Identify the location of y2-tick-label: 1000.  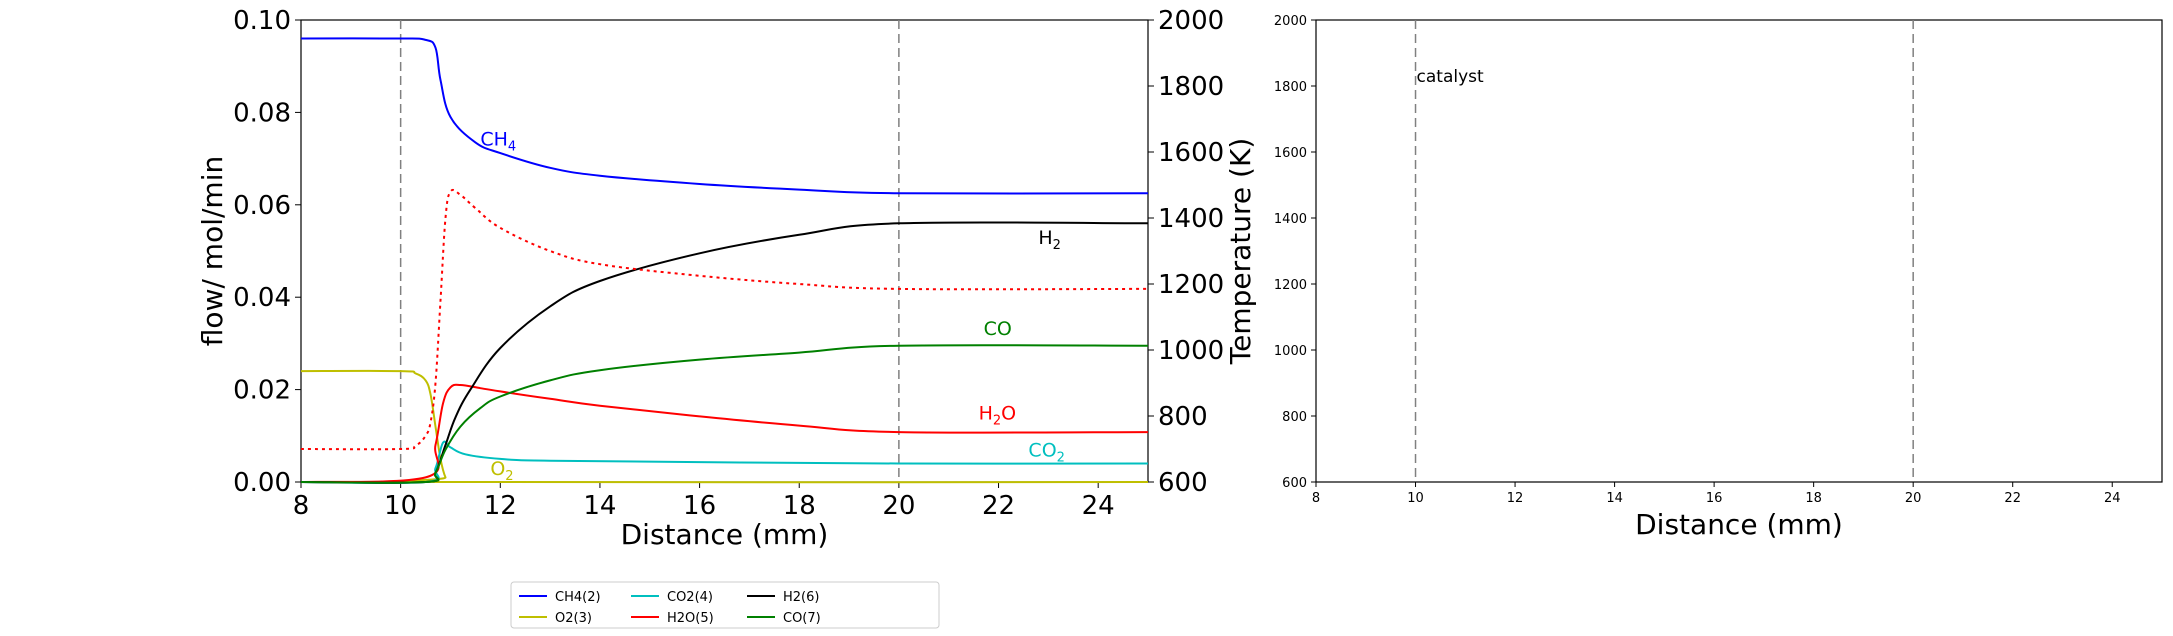
(1191, 351).